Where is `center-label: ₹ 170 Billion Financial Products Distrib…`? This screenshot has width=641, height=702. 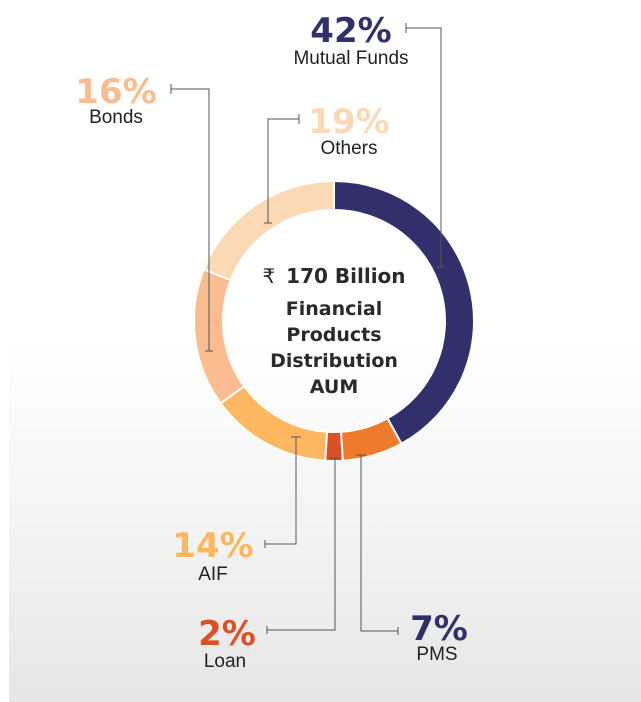 center-label: ₹ 170 Billion Financial Products Distrib… is located at coordinates (333, 331).